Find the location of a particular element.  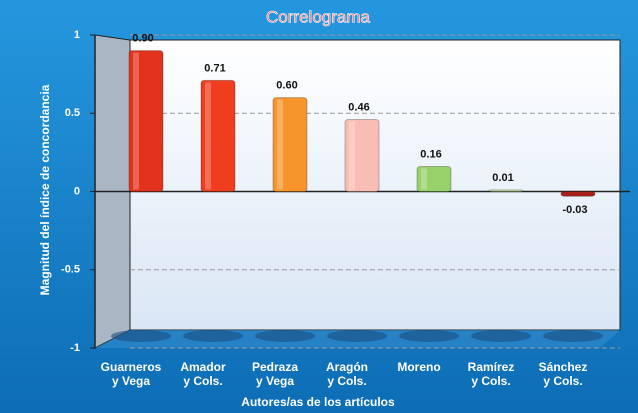

x-tick-label: Guarneros y Vega is located at coordinates (131, 374).